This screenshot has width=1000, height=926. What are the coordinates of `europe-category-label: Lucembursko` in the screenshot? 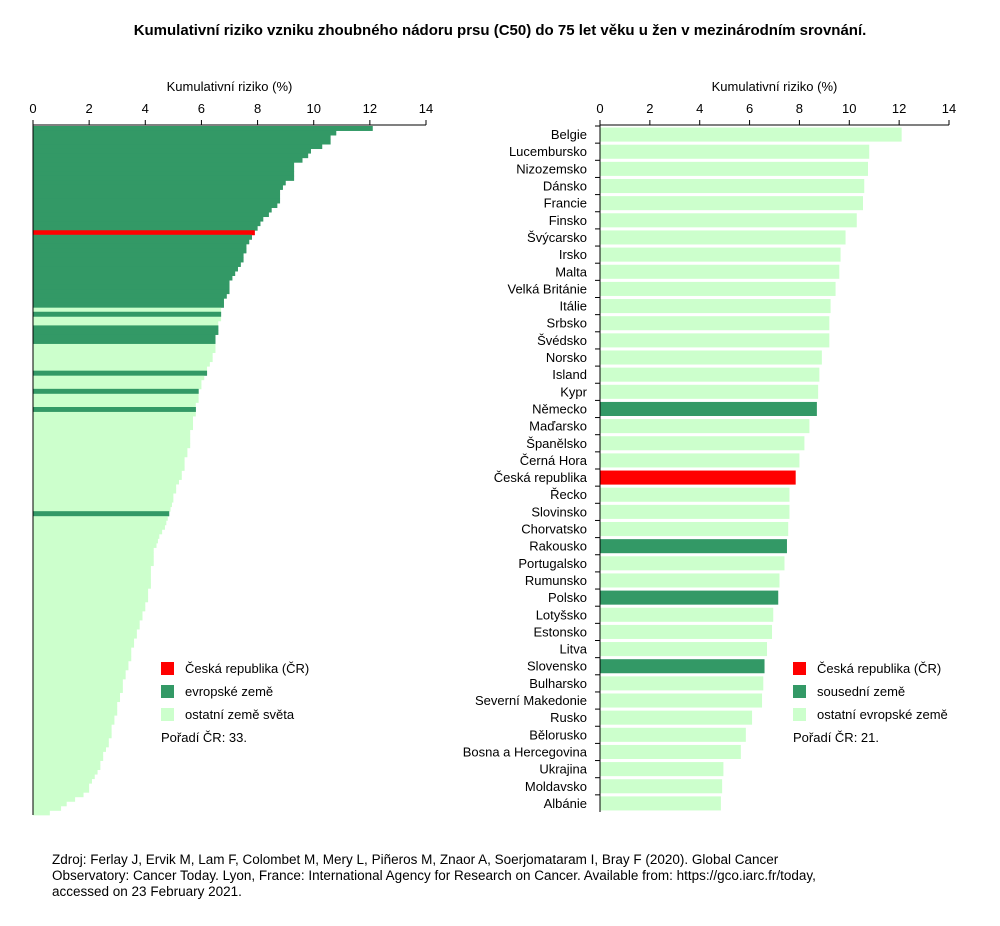 It's located at (548, 151).